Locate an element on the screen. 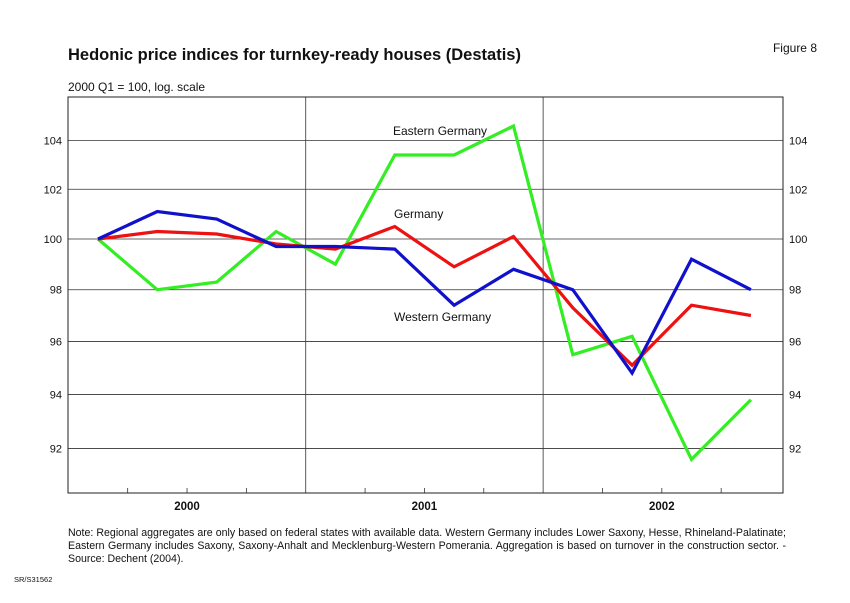 The width and height of the screenshot is (850, 603). x-year-label-2000: 2000 is located at coordinates (187, 507).